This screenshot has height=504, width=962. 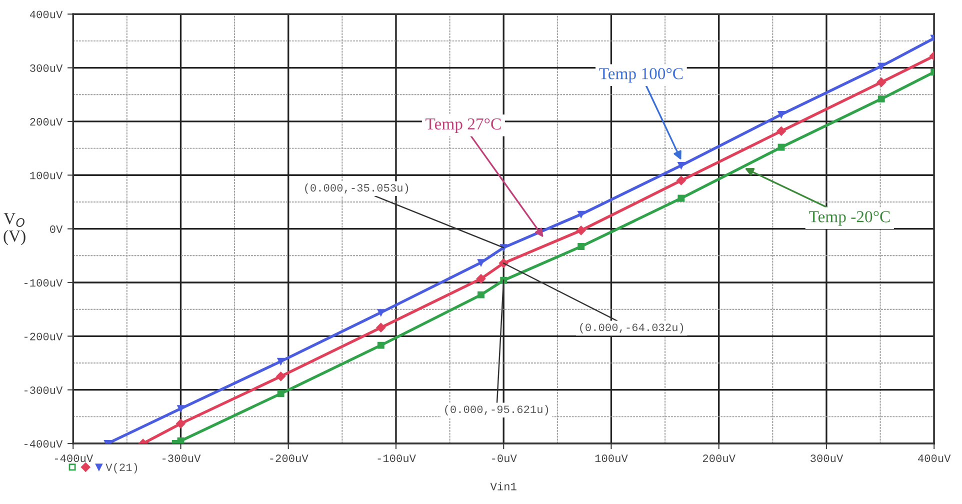 I want to click on legend-label: V(21), so click(x=122, y=468).